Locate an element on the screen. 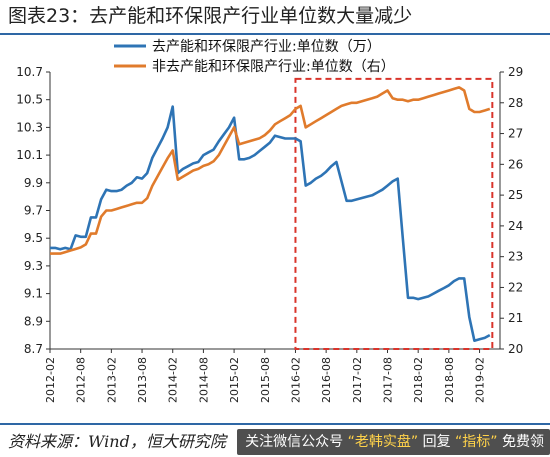 Image resolution: width=550 pixels, height=457 pixels. footer-rule is located at coordinates (275, 424).